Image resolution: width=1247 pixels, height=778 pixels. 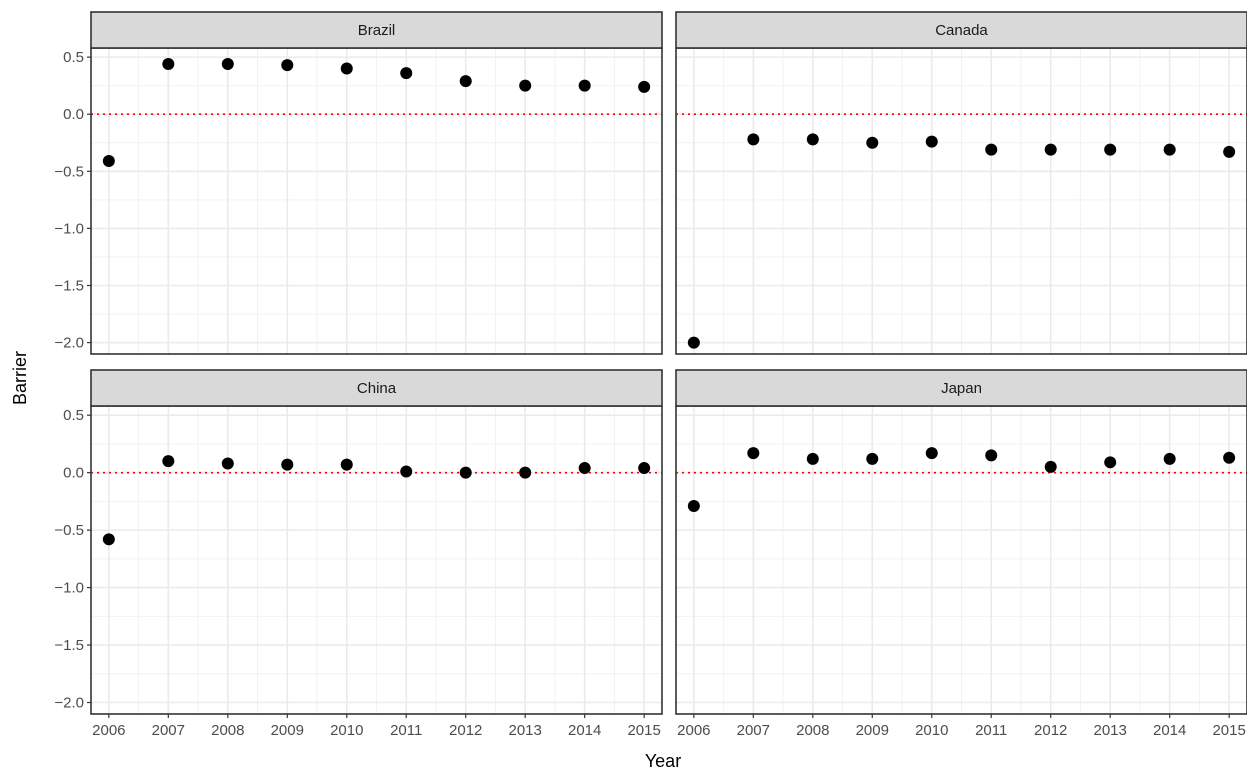 What do you see at coordinates (872, 458) in the screenshot?
I see `data-point-japan-2009` at bounding box center [872, 458].